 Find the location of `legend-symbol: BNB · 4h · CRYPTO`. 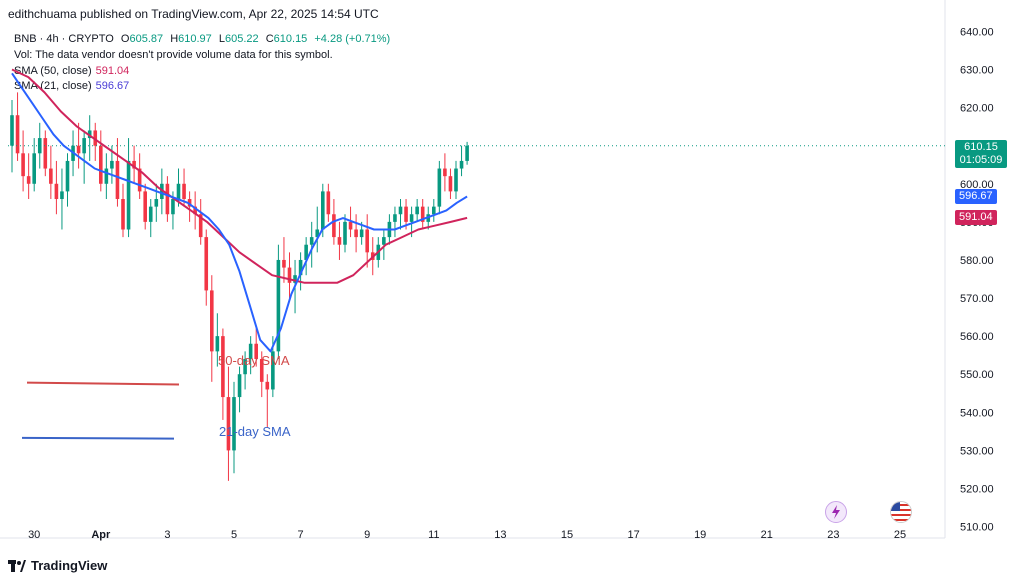

legend-symbol: BNB · 4h · CRYPTO is located at coordinates (64, 39).